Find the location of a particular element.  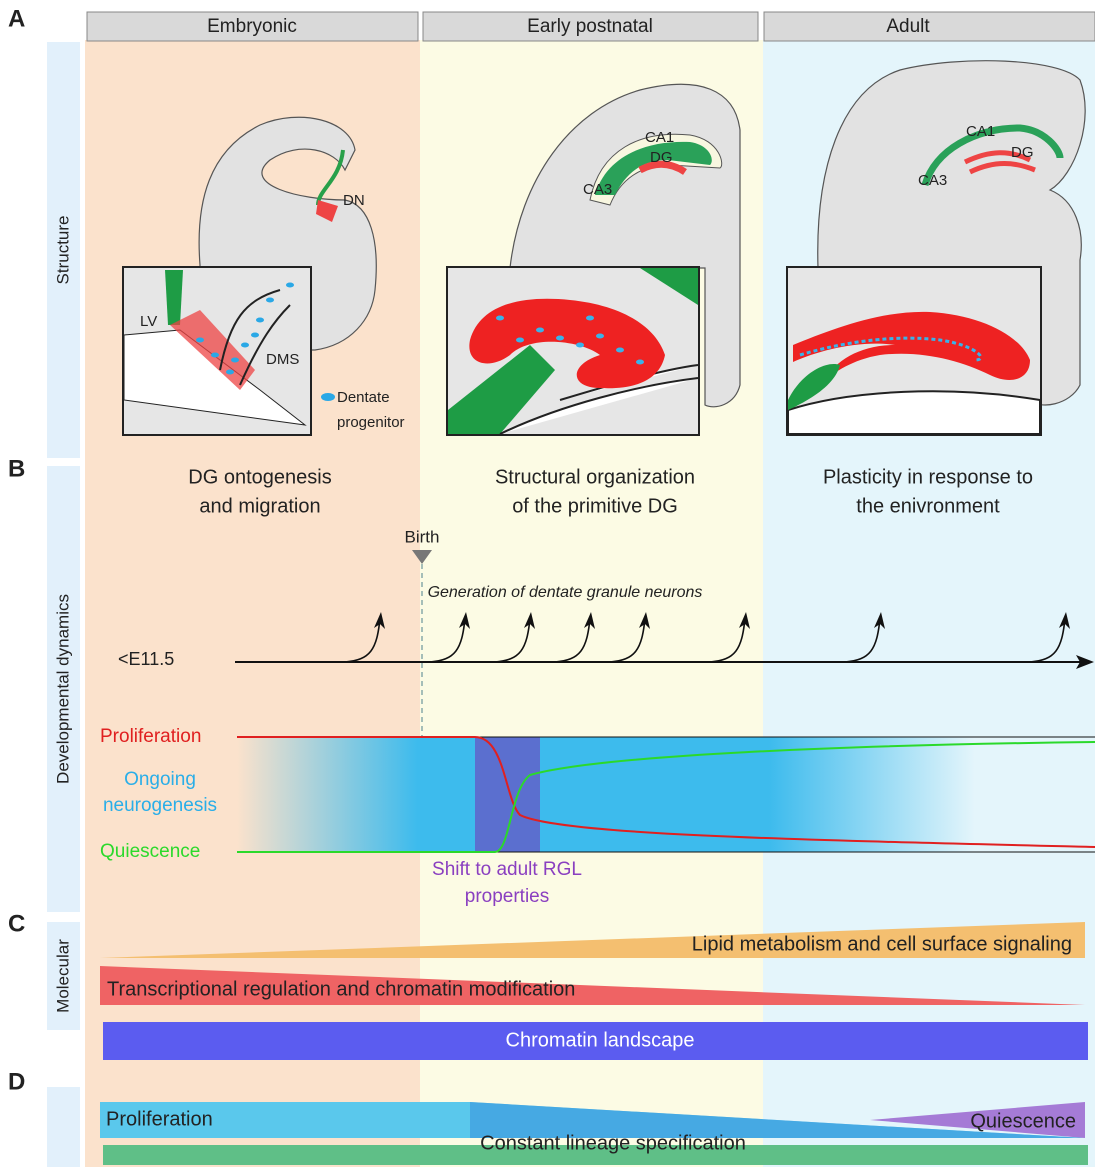

timeline-arrowhead is located at coordinates (1085, 662).